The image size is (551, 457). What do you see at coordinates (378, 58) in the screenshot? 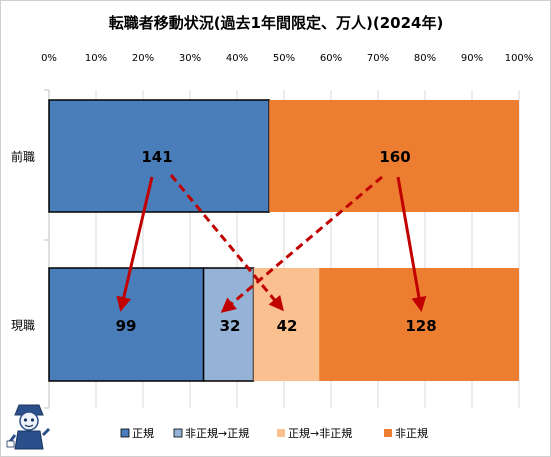
I see `x-tick-label: 70%` at bounding box center [378, 58].